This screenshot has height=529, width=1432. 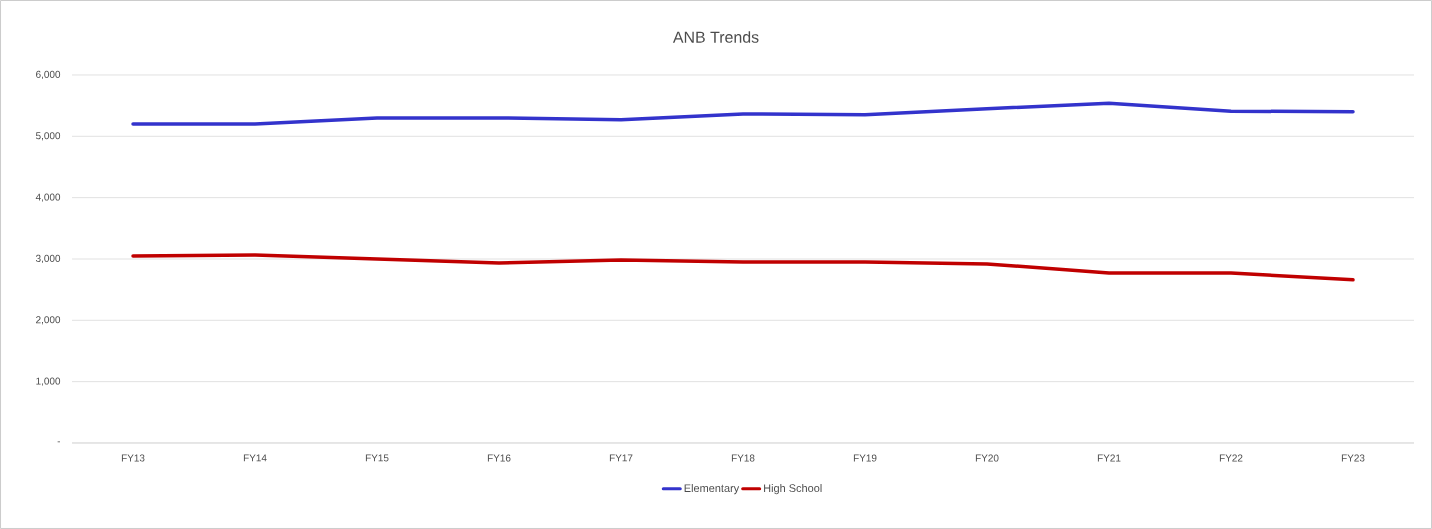 What do you see at coordinates (715, 37) in the screenshot?
I see `chart-title: ANB Trends` at bounding box center [715, 37].